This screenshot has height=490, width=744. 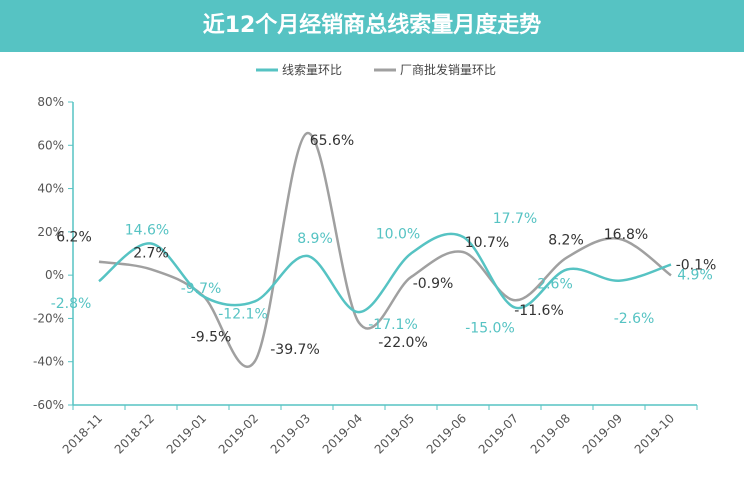 I want to click on data-label-s2: -9.5%, so click(x=211, y=338).